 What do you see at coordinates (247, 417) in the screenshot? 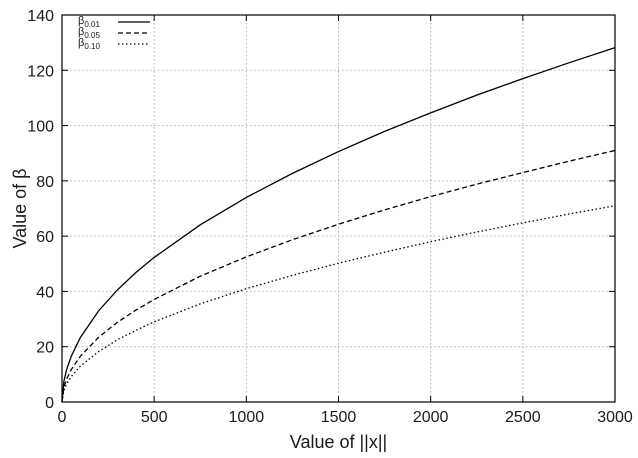
I see `x-tick-label: 1000` at bounding box center [247, 417].